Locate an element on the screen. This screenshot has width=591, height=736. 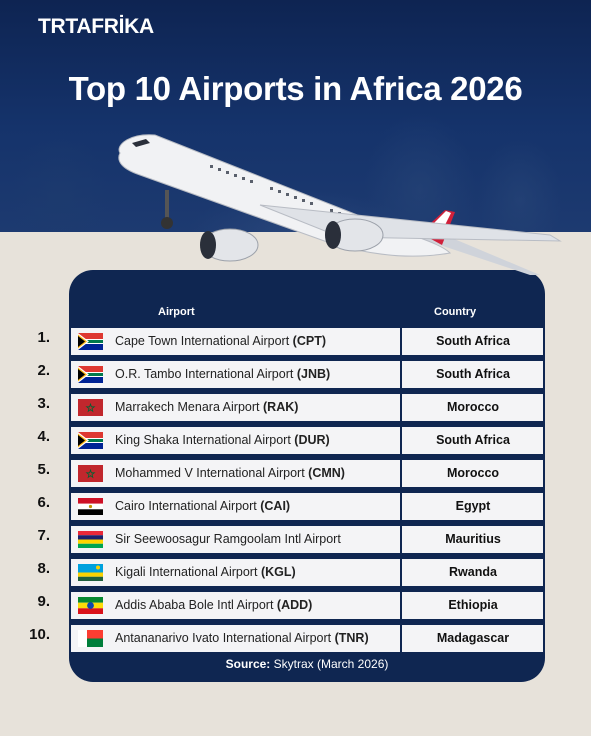
rank-number: 7. is located at coordinates (43, 535).